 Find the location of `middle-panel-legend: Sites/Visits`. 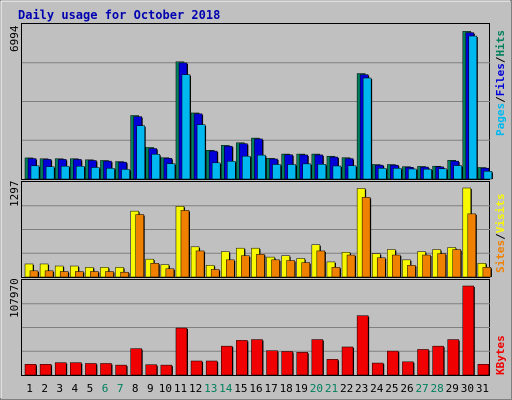

middle-panel-legend: Sites/Visits is located at coordinates (500, 234).